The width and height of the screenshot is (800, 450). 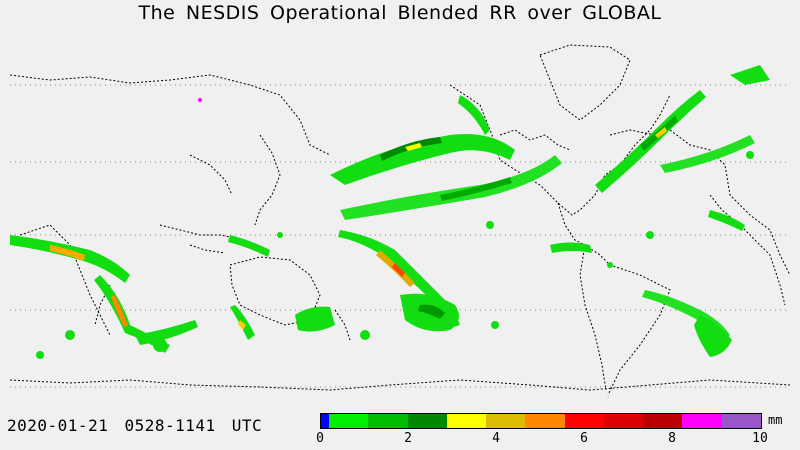 What do you see at coordinates (775, 420) in the screenshot?
I see `colorbar-units: mm` at bounding box center [775, 420].